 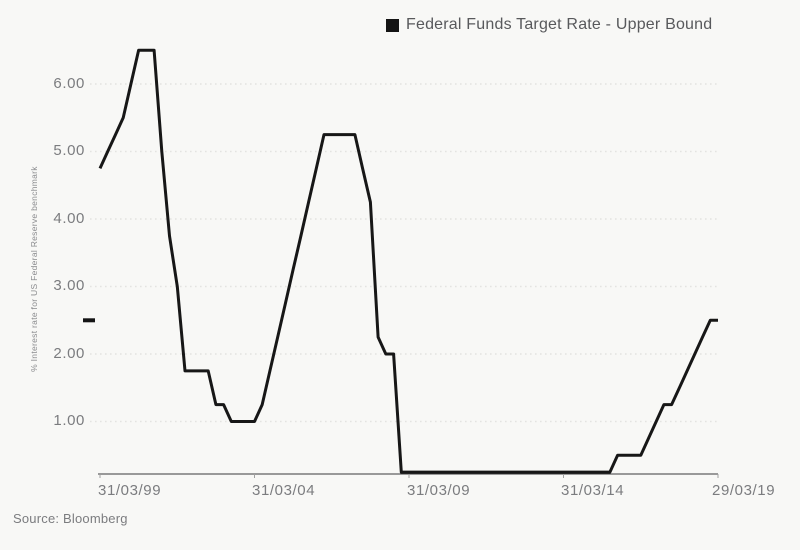 What do you see at coordinates (69, 353) in the screenshot?
I see `y-tick-label: 2.00` at bounding box center [69, 353].